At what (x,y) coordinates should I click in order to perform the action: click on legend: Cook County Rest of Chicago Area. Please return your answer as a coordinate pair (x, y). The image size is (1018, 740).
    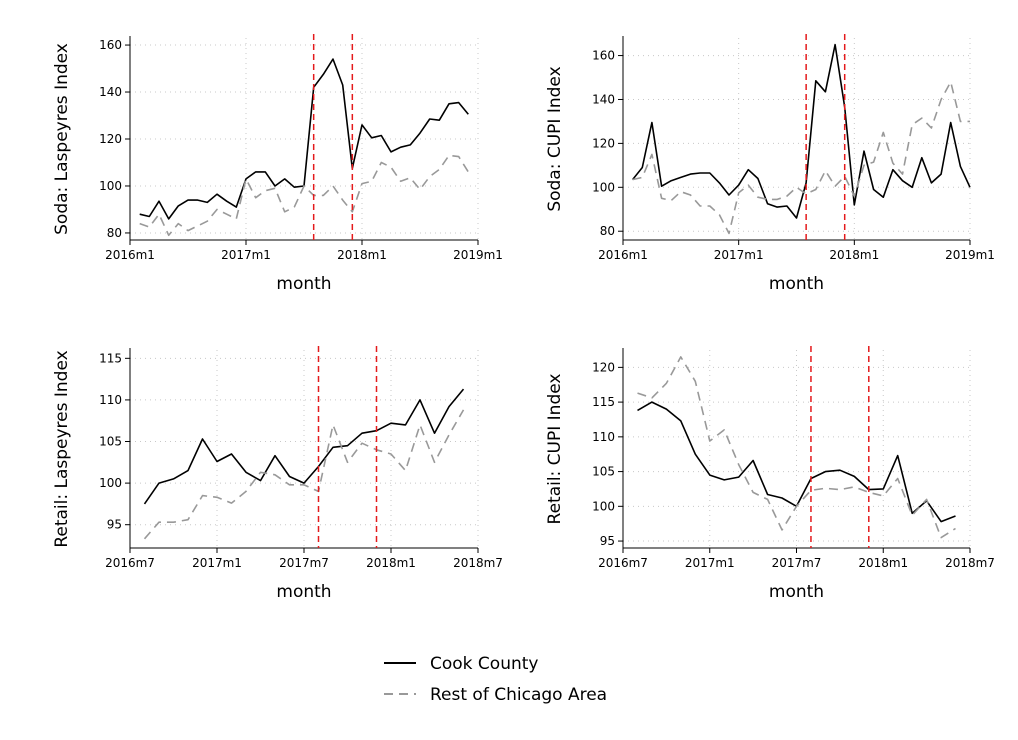
    Looking at the image, I should click on (495, 679).